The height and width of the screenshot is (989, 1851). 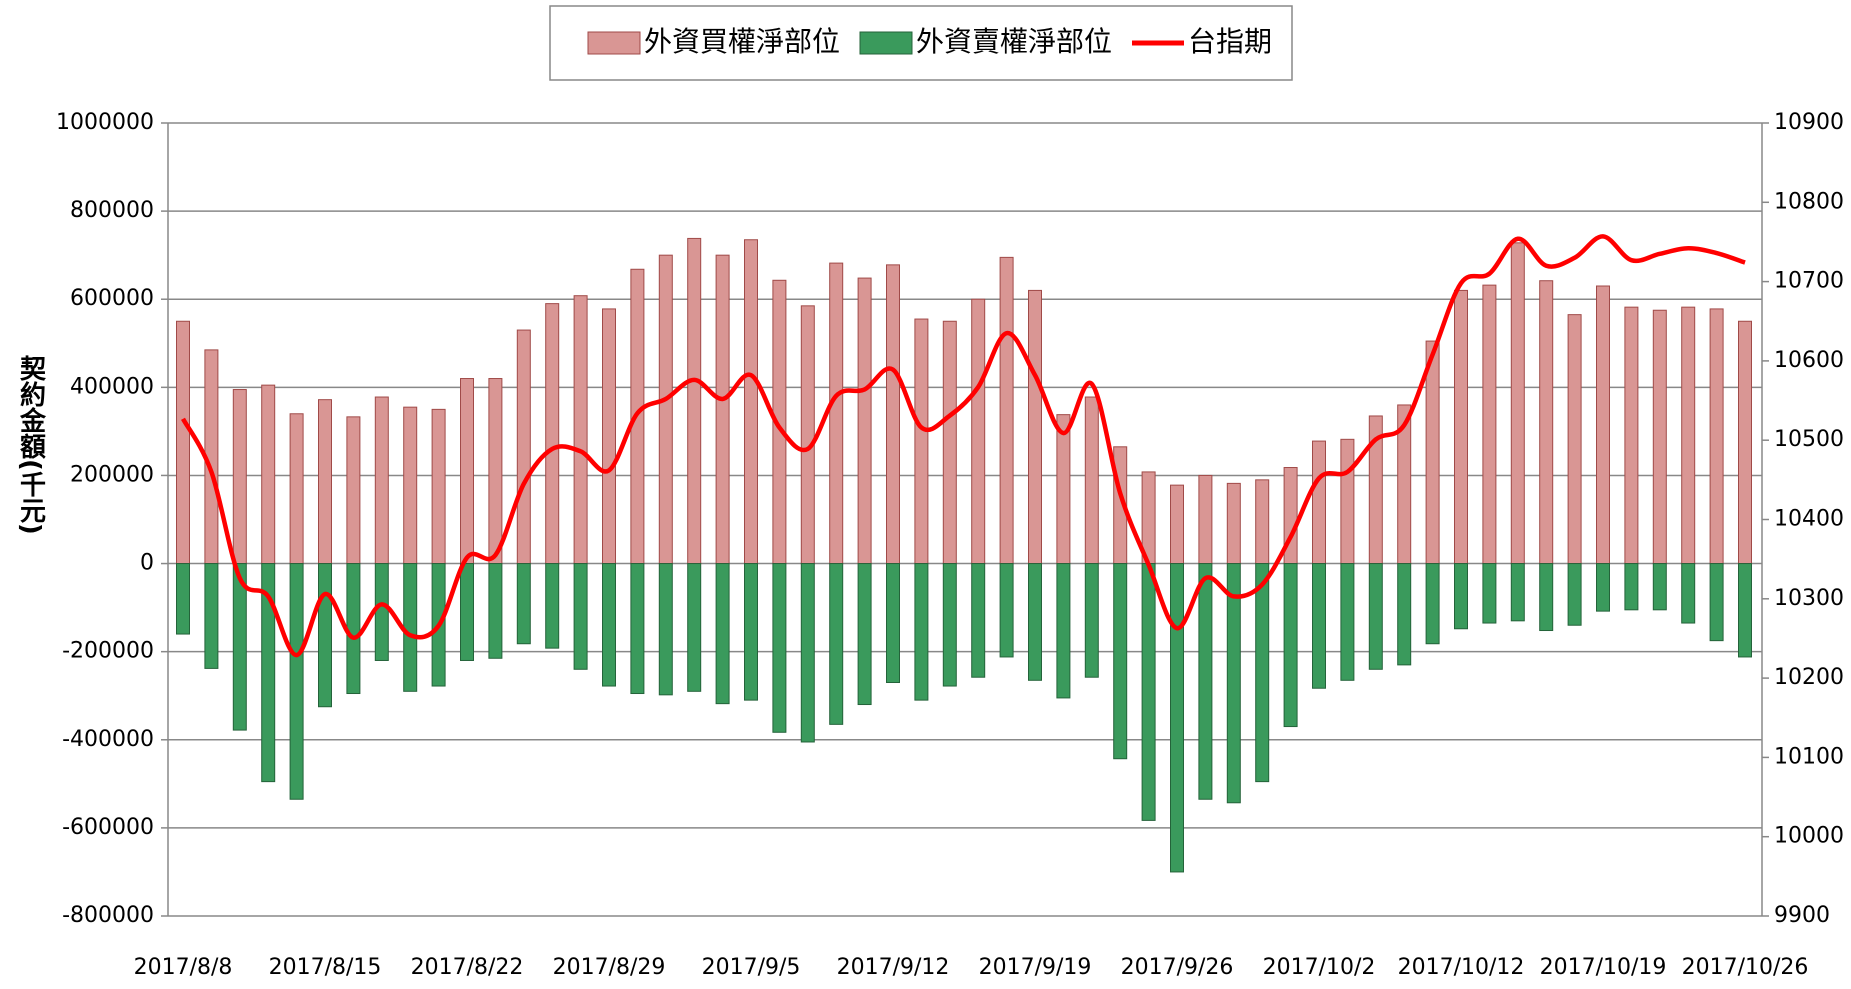 I want to click on y-tick-label: -200000, so click(x=108, y=651).